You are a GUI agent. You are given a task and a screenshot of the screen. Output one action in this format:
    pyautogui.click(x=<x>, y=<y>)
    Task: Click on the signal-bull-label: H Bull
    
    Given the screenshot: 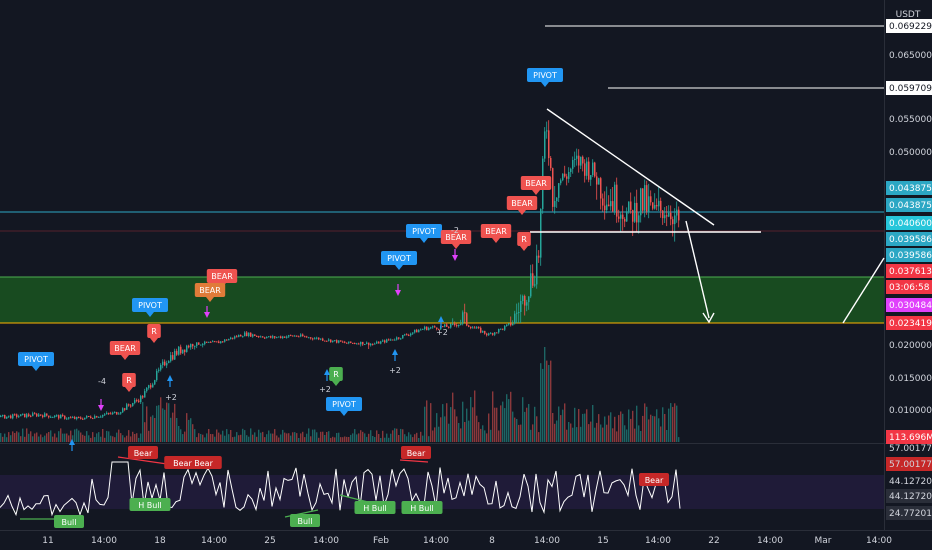 What is the action you would take?
    pyautogui.click(x=422, y=507)
    